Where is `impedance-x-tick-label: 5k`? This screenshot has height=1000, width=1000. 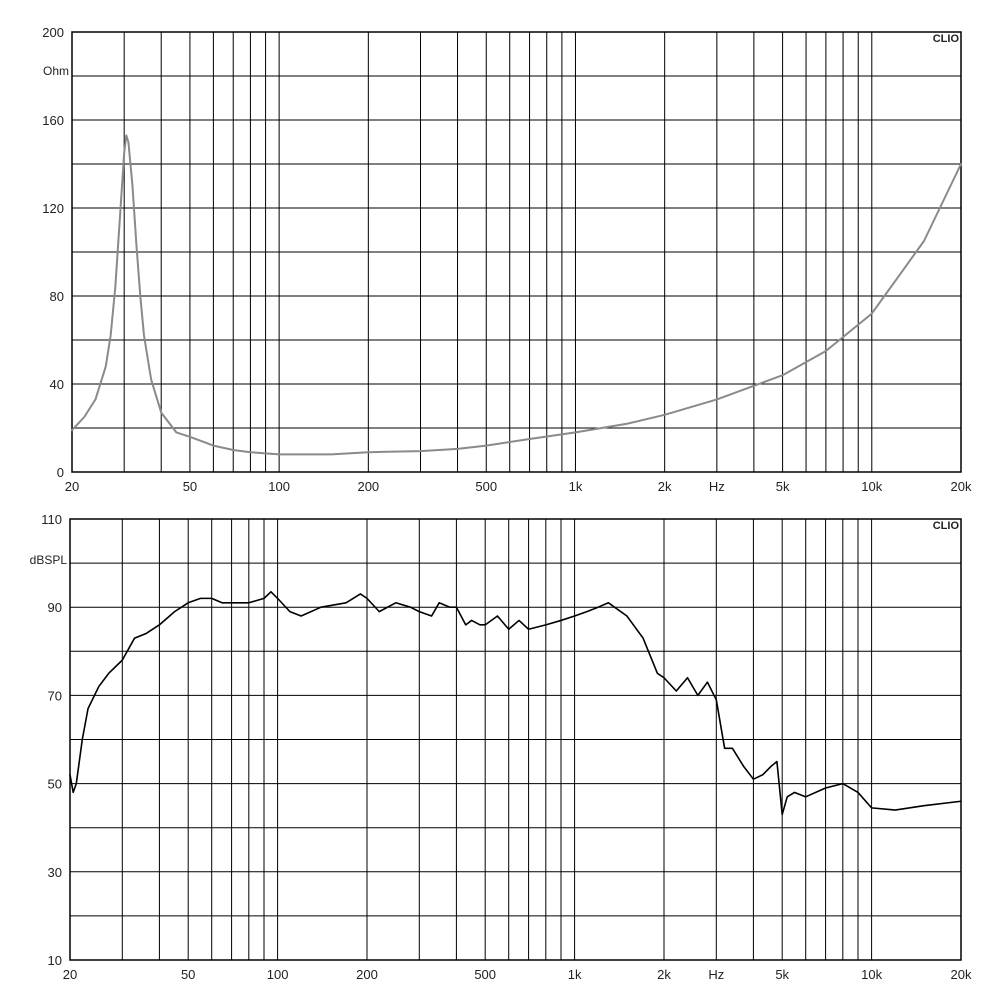
impedance-x-tick-label: 5k is located at coordinates (783, 486).